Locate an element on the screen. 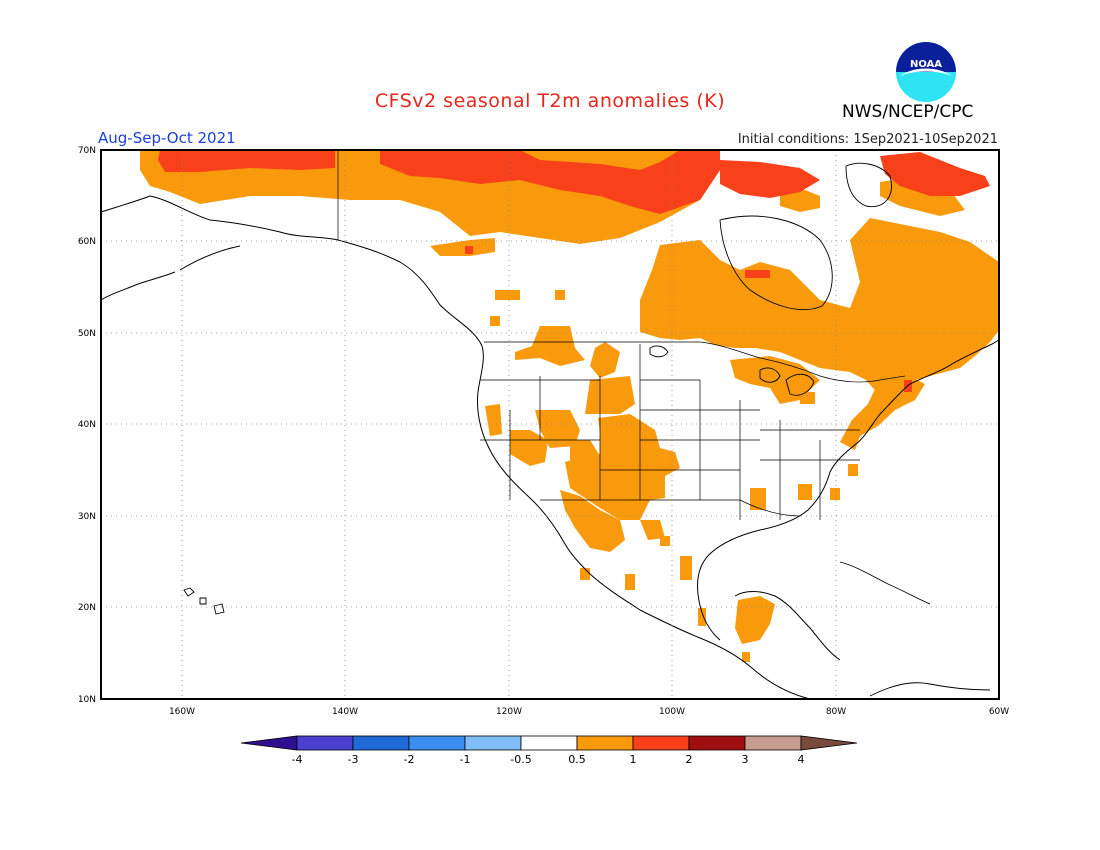 This screenshot has height=850, width=1100. colorbar-label: 2 is located at coordinates (689, 759).